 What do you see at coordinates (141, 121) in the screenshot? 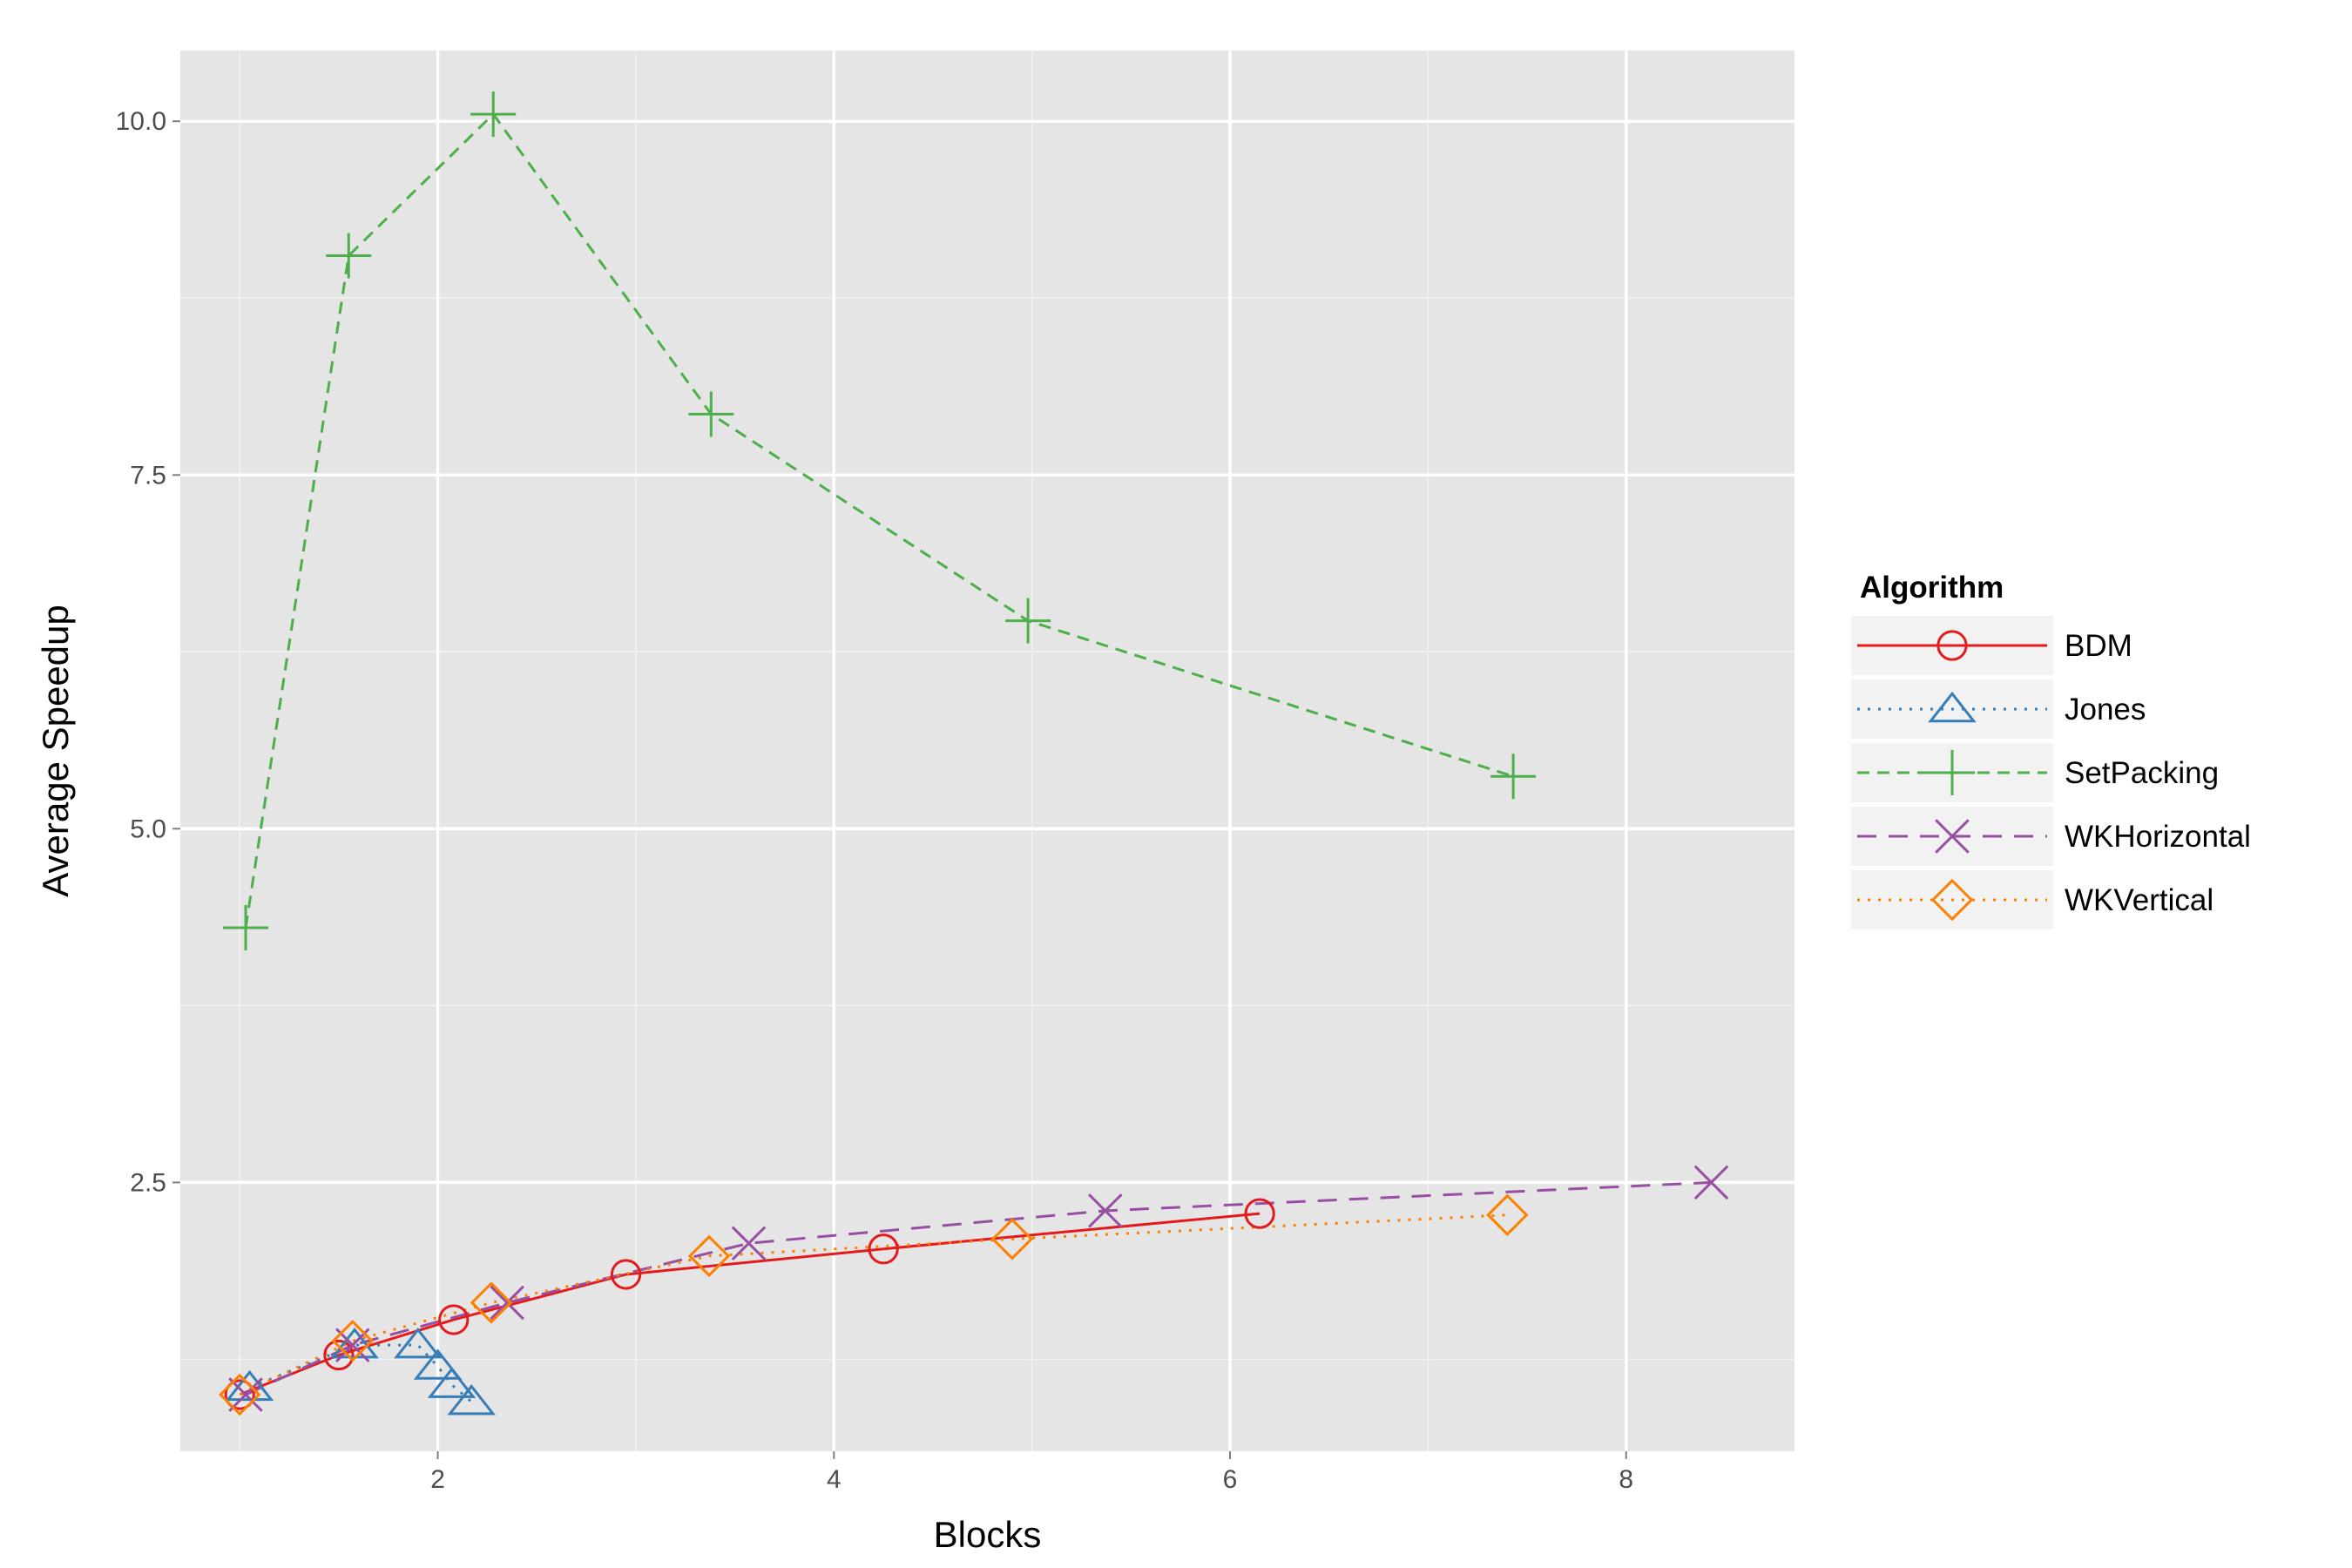
I see `y-tick-label: 10.0` at bounding box center [141, 121].